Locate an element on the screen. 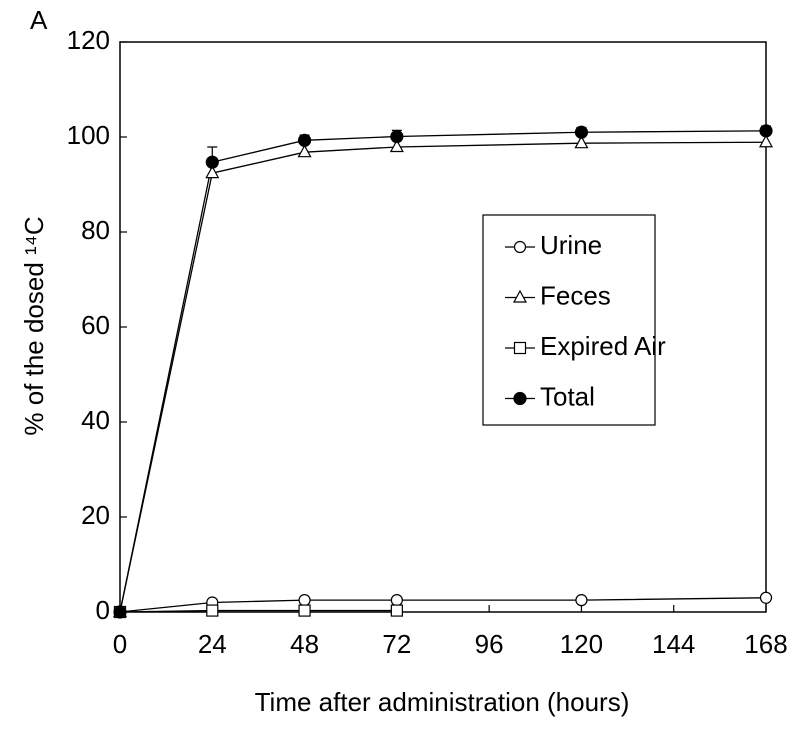  y-tick-label: 80 is located at coordinates (95, 230).